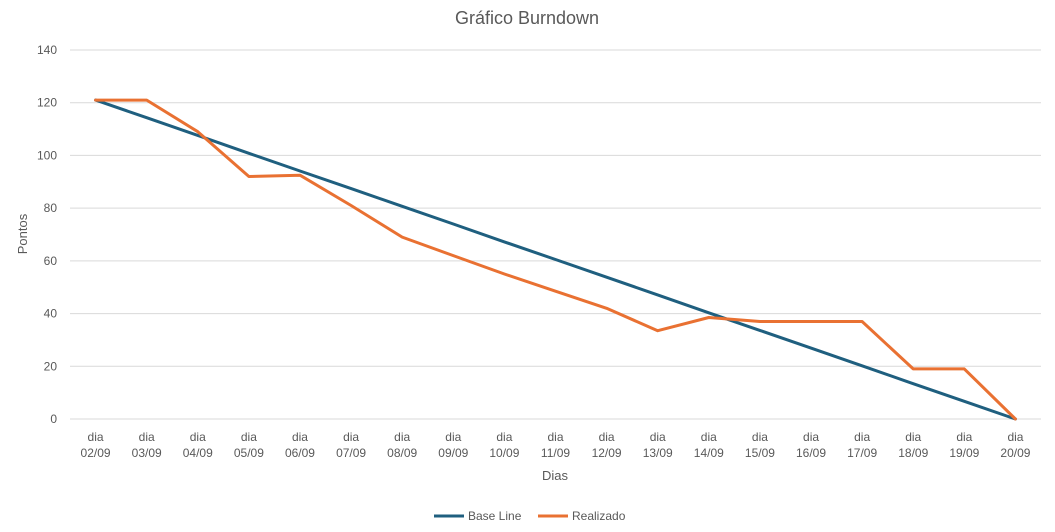 The width and height of the screenshot is (1055, 532). What do you see at coordinates (607, 445) in the screenshot?
I see `x-tick-label: dia 12/09` at bounding box center [607, 445].